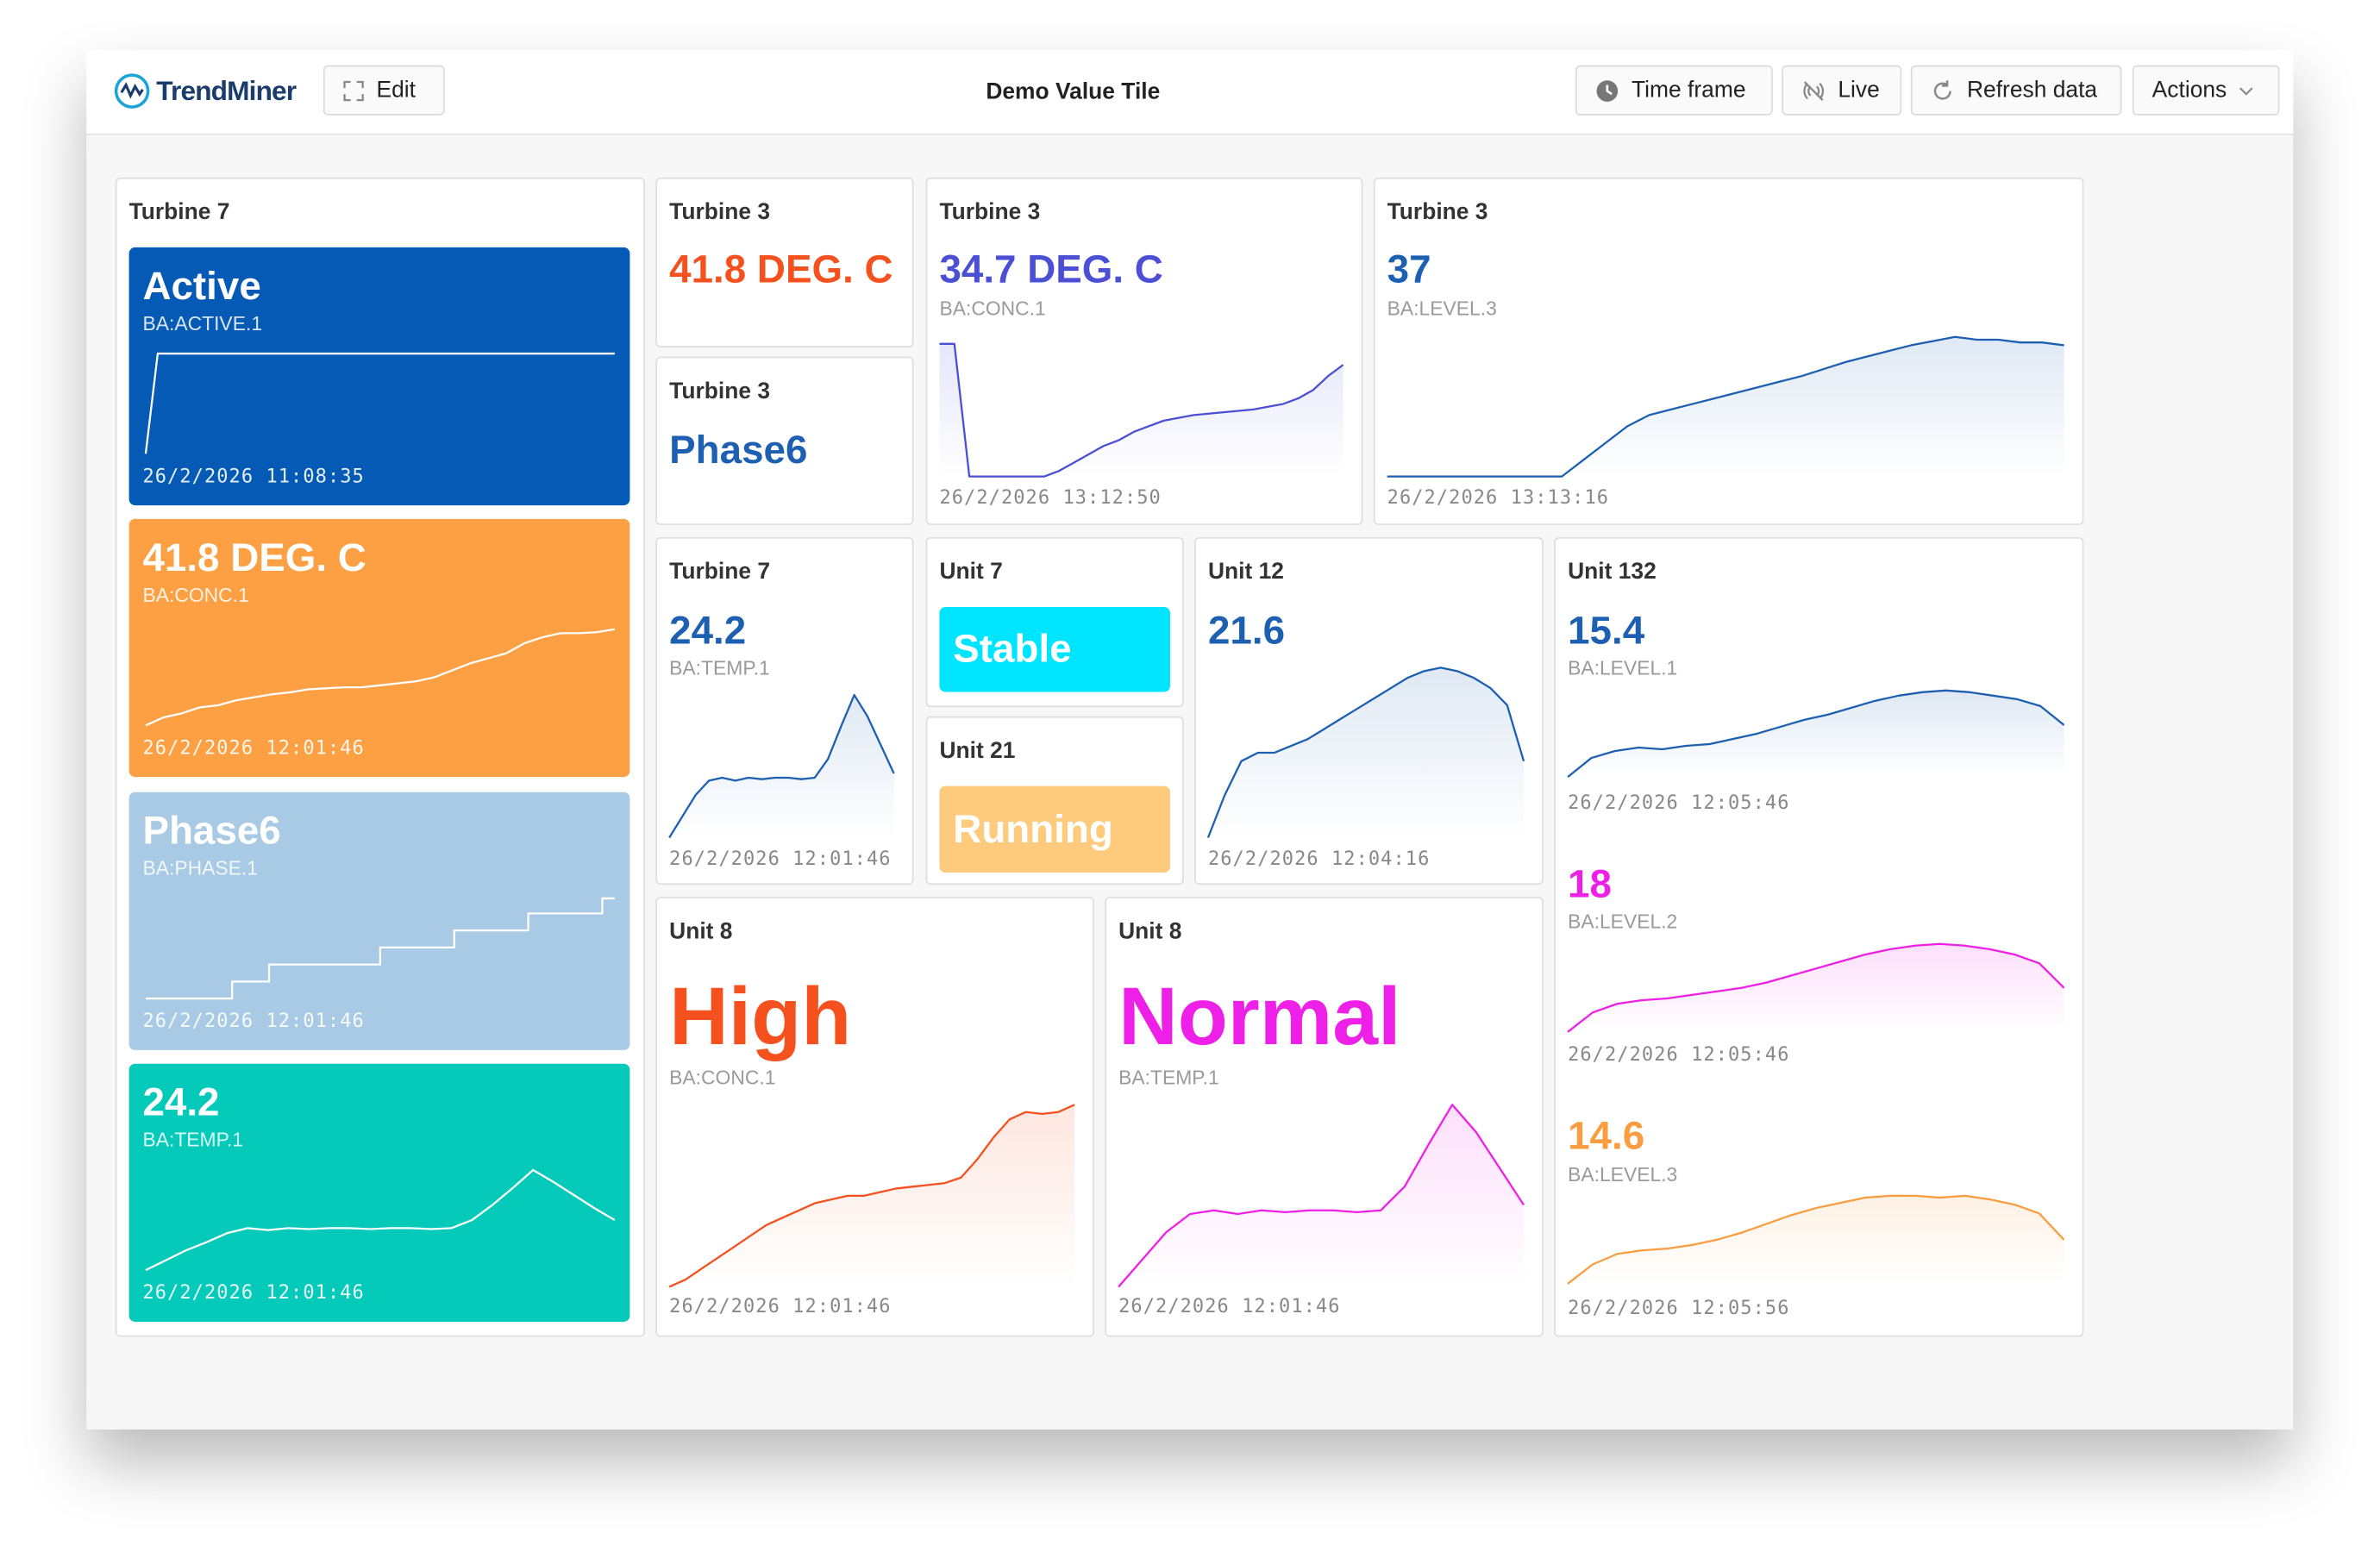  I want to click on badge-text: Stable, so click(1013, 649).